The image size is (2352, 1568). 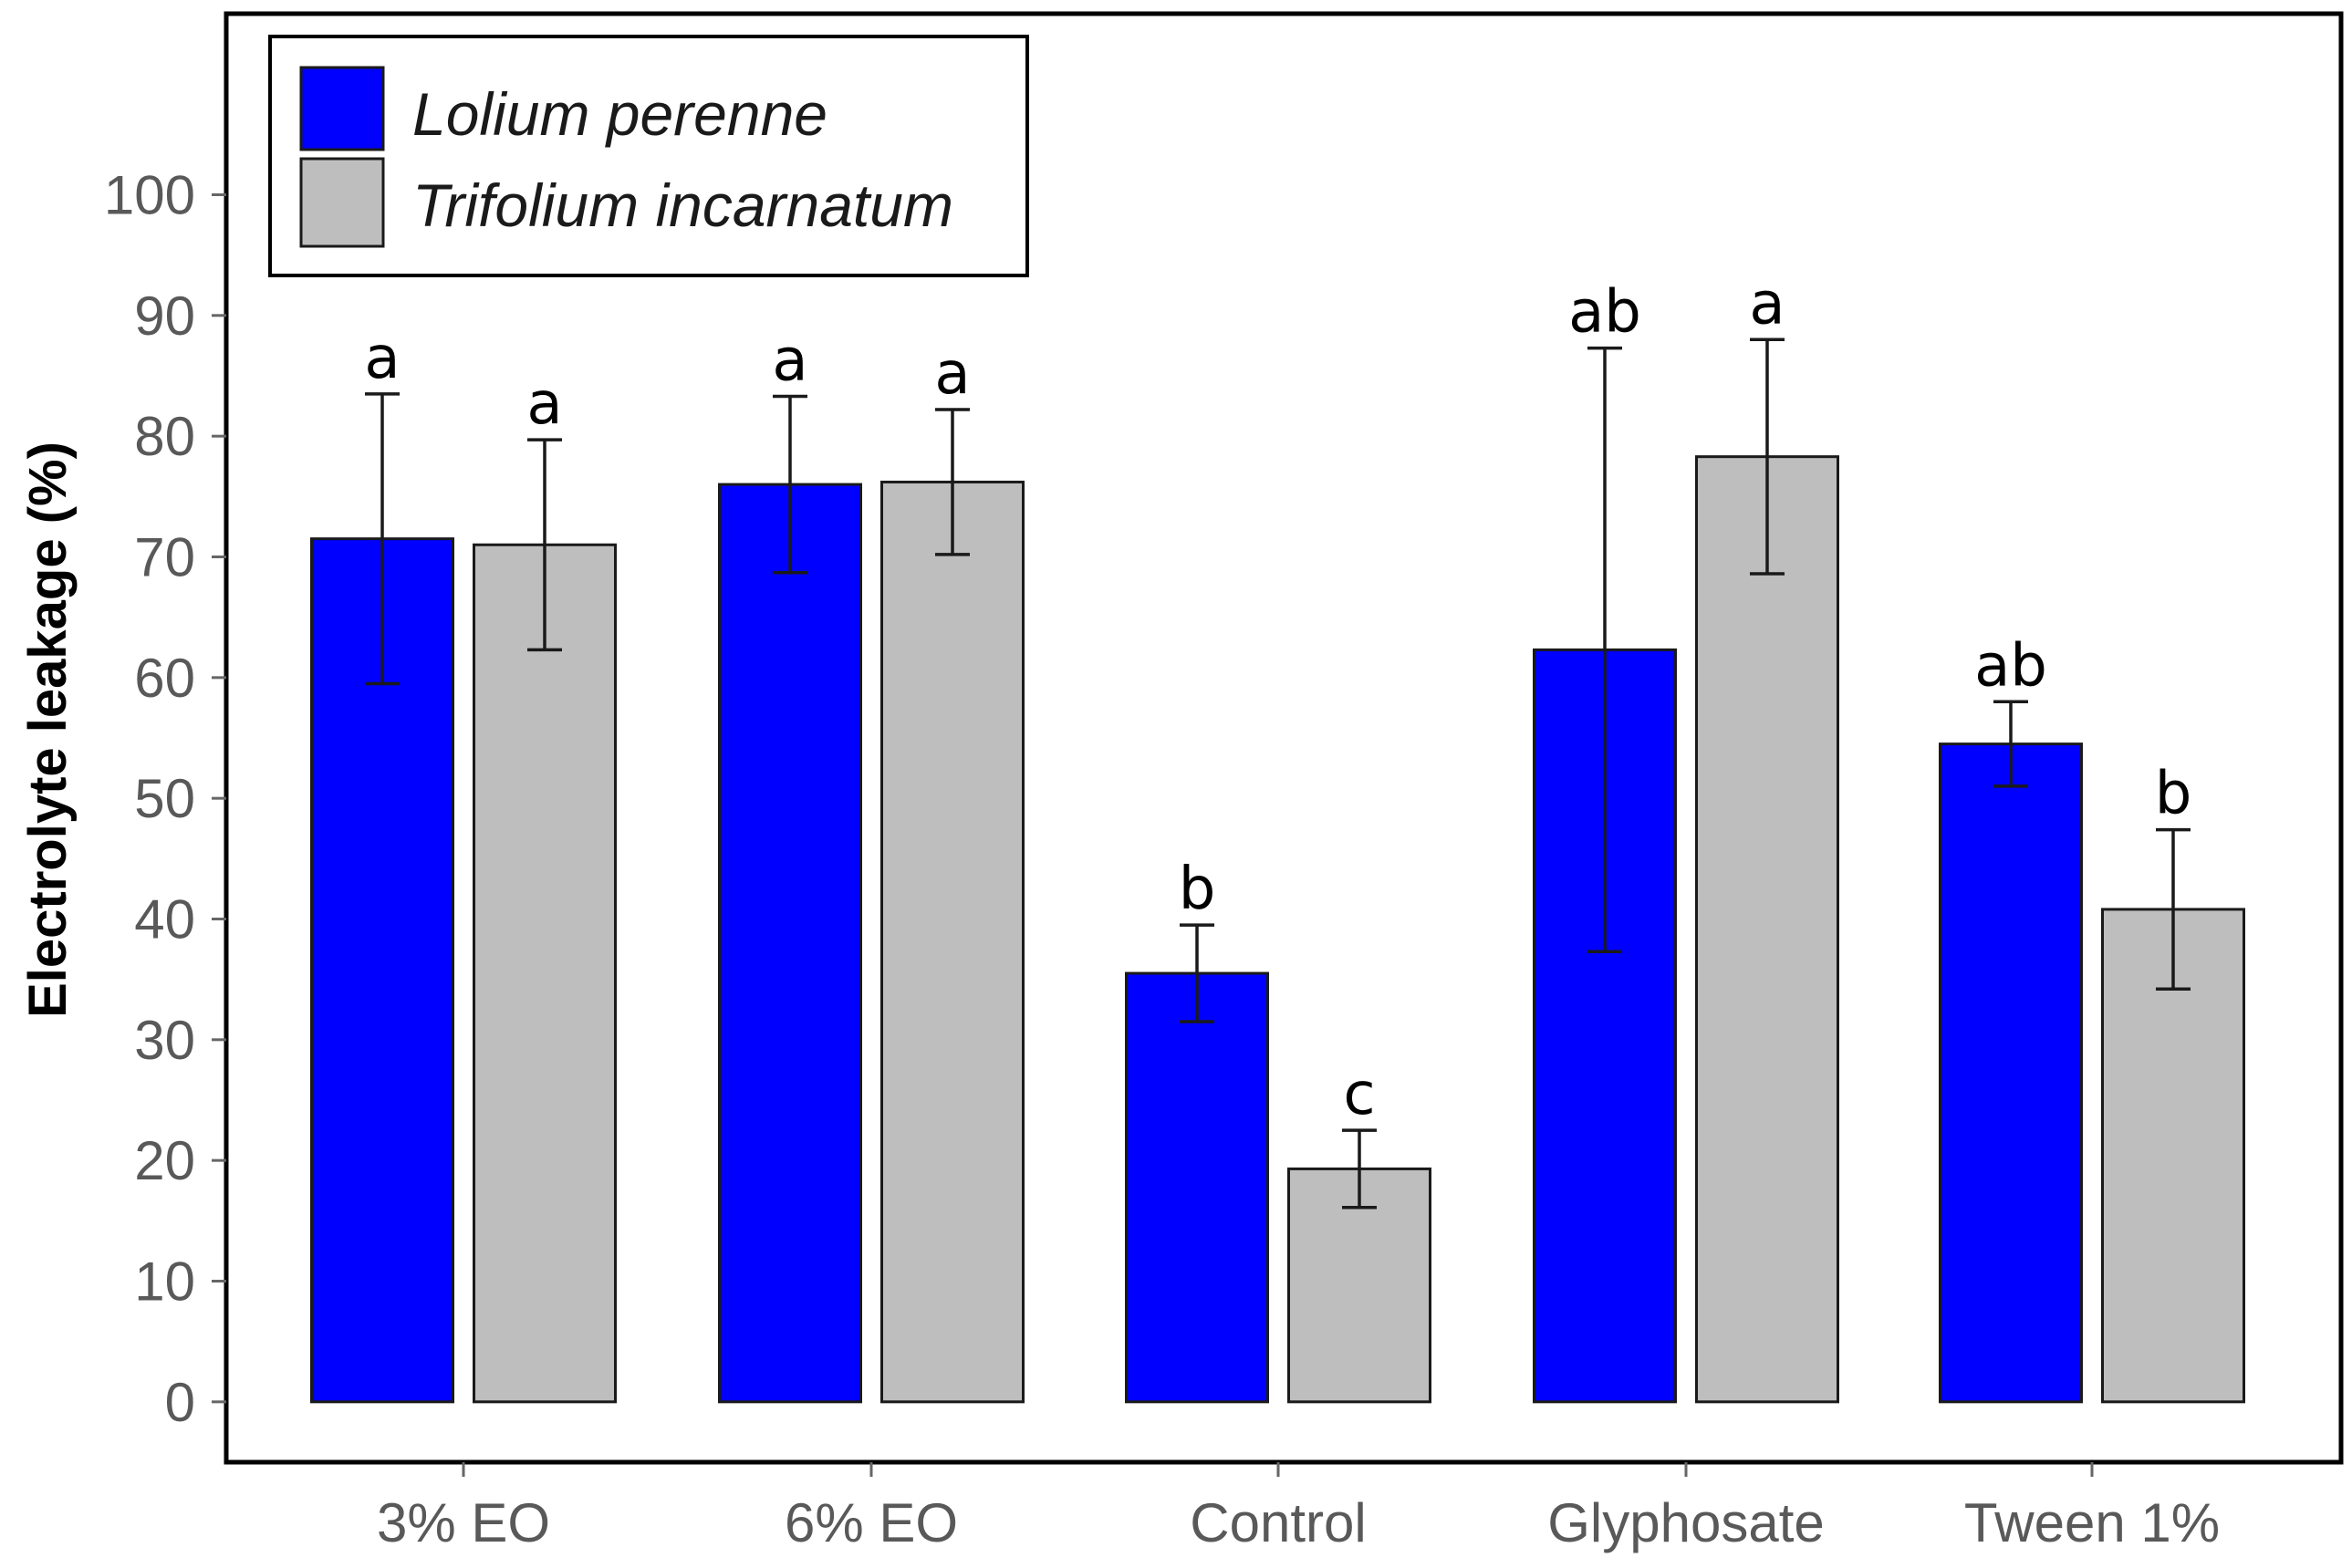 What do you see at coordinates (164, 920) in the screenshot?
I see `y-tick-label: 40` at bounding box center [164, 920].